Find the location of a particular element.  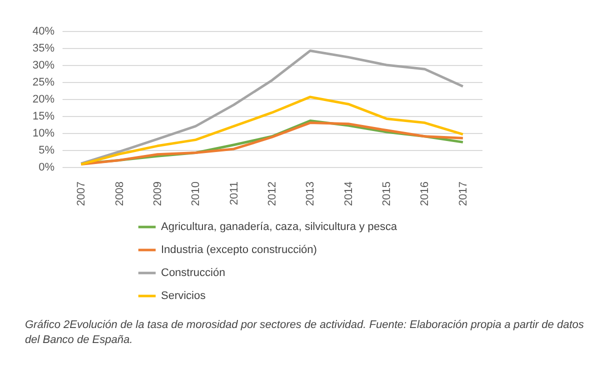

x-tick-label: 2015 is located at coordinates (387, 194).